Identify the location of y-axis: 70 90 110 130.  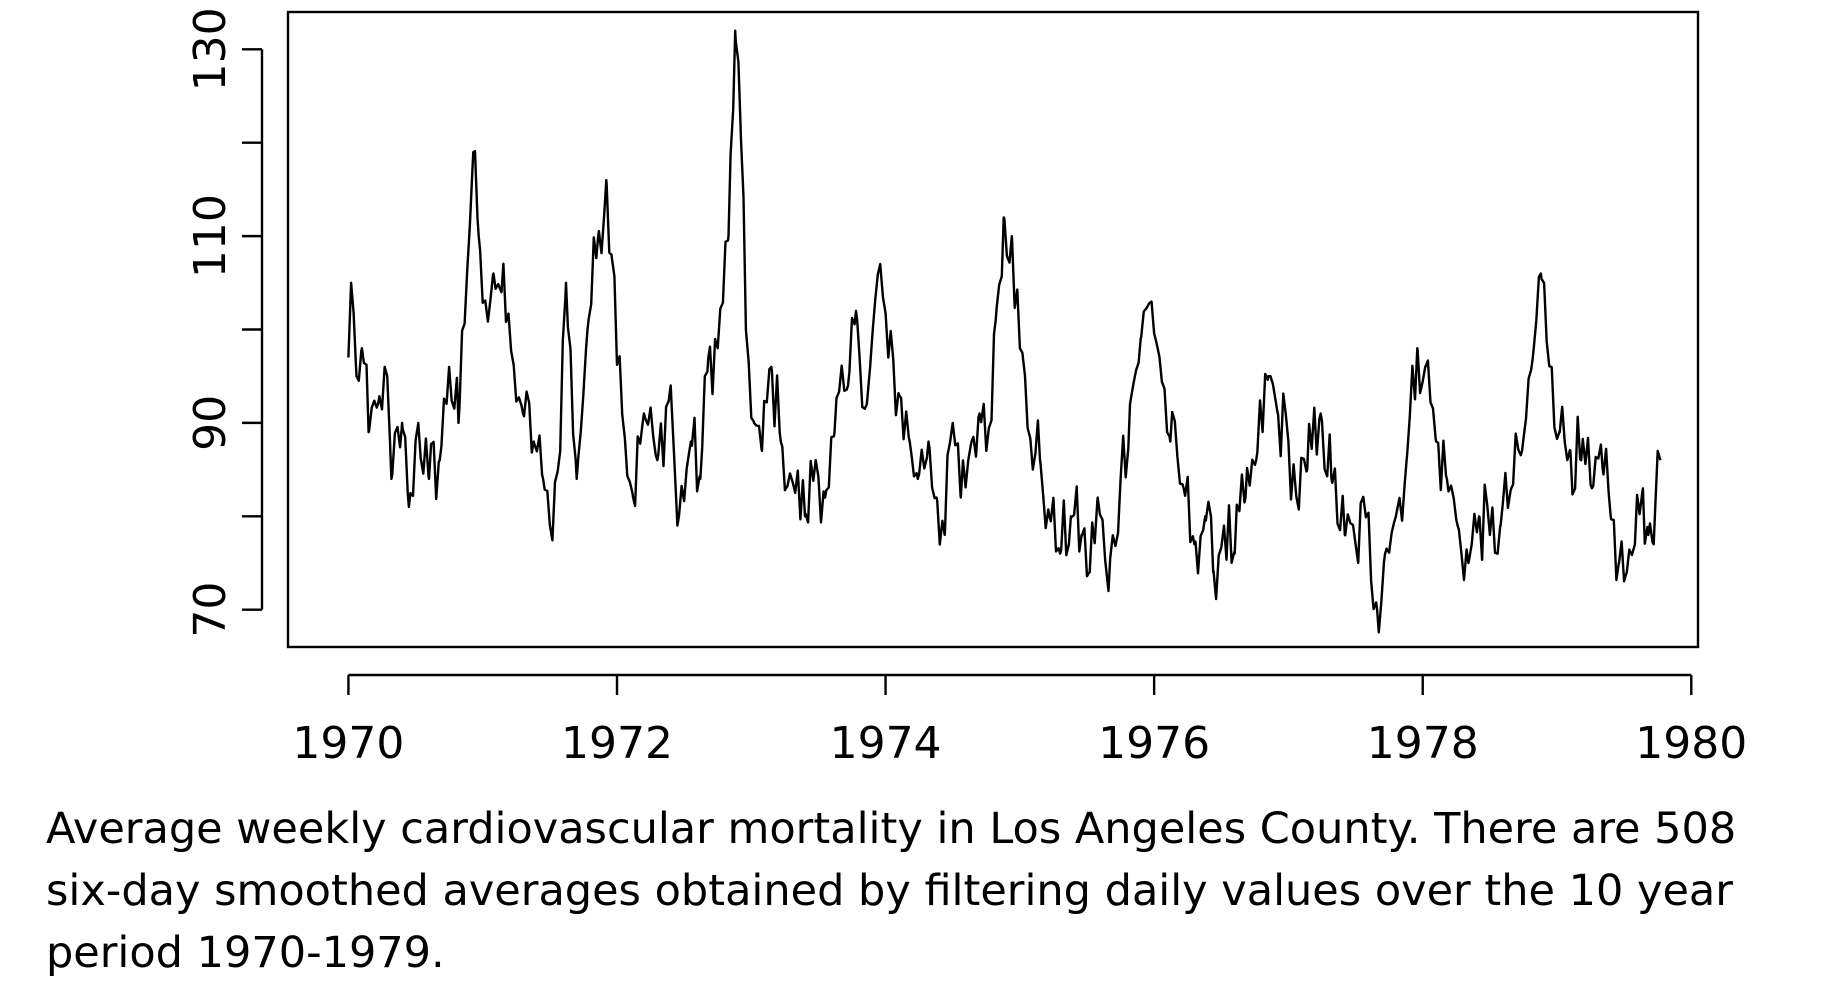
(224, 322).